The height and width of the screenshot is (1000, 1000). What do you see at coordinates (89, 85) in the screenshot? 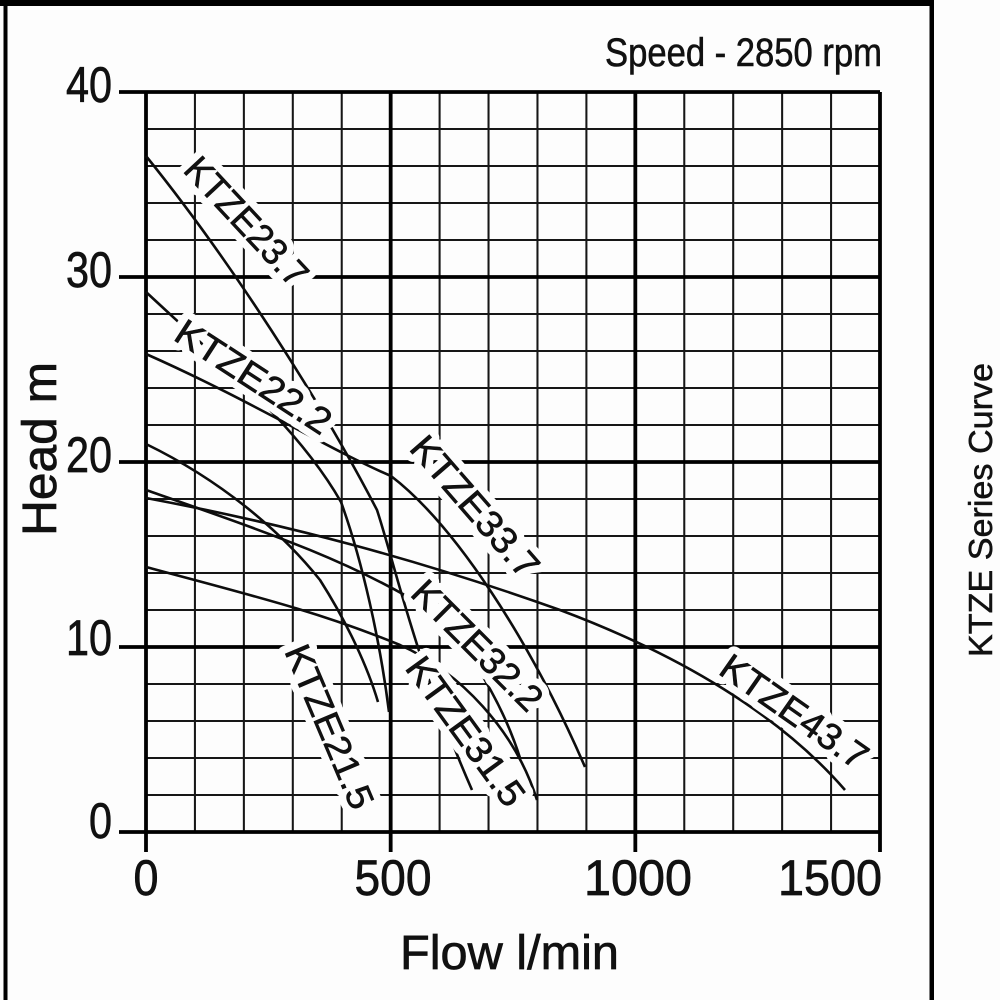
I see `svg-text: 40` at bounding box center [89, 85].